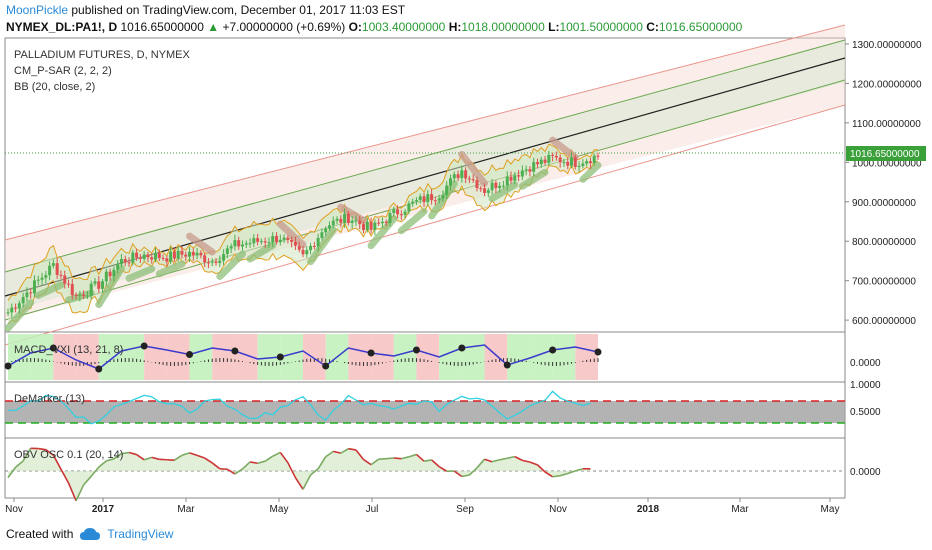 This screenshot has height=550, width=932. Describe the element at coordinates (54, 87) in the screenshot. I see `bb-legend: BB (20, close, 2)` at that location.